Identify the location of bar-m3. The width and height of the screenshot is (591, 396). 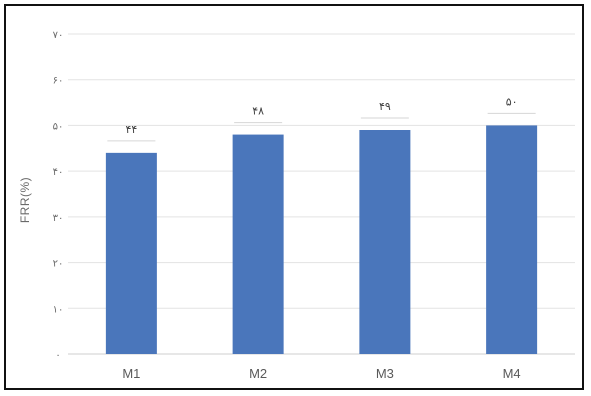
(385, 242).